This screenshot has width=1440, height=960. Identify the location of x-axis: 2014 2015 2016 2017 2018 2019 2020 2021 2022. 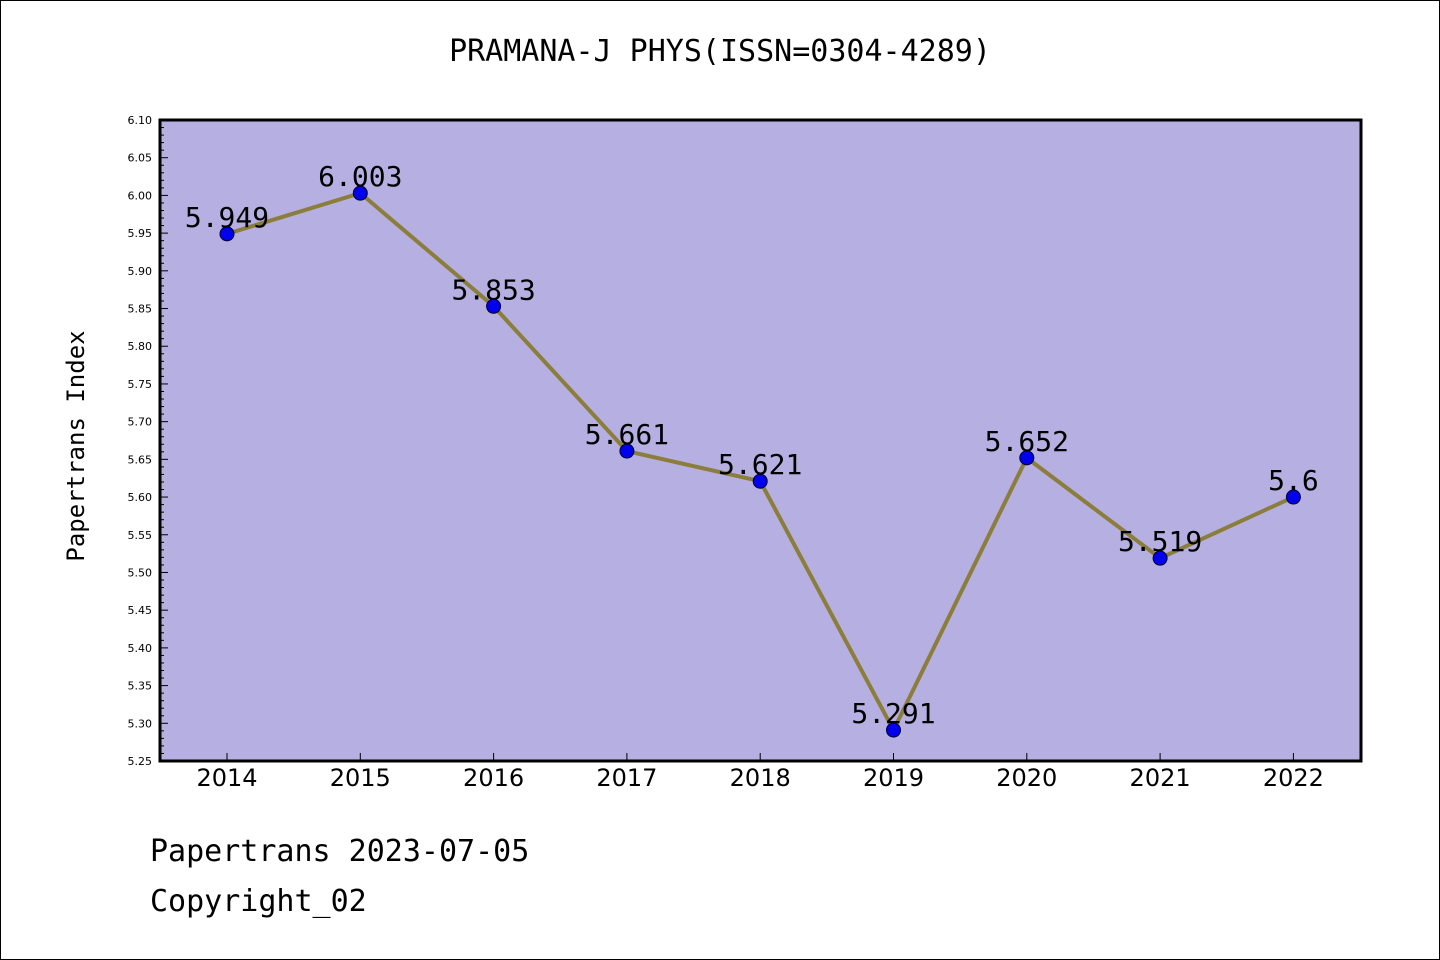
(760, 772).